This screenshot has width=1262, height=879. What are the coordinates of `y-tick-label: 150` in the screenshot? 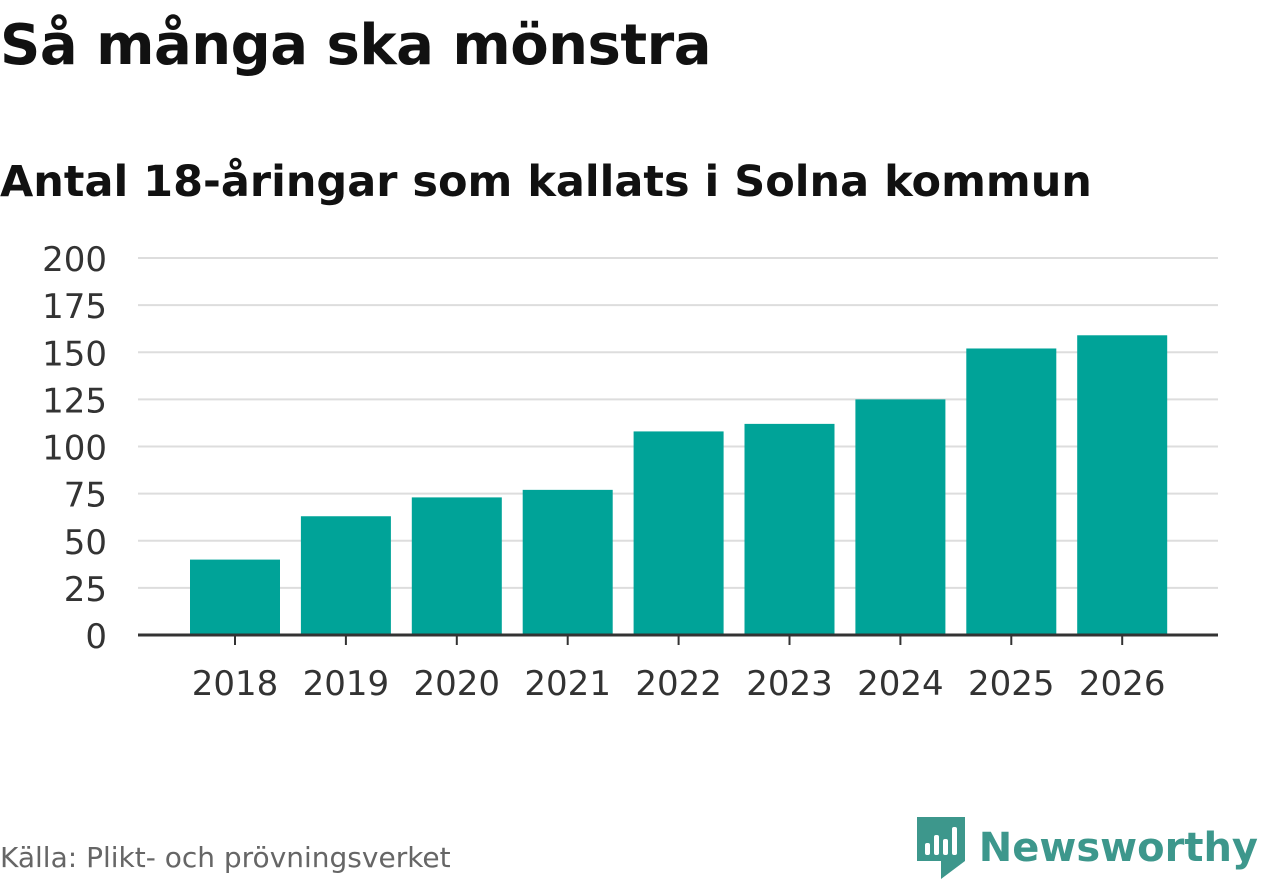 It's located at (74, 354).